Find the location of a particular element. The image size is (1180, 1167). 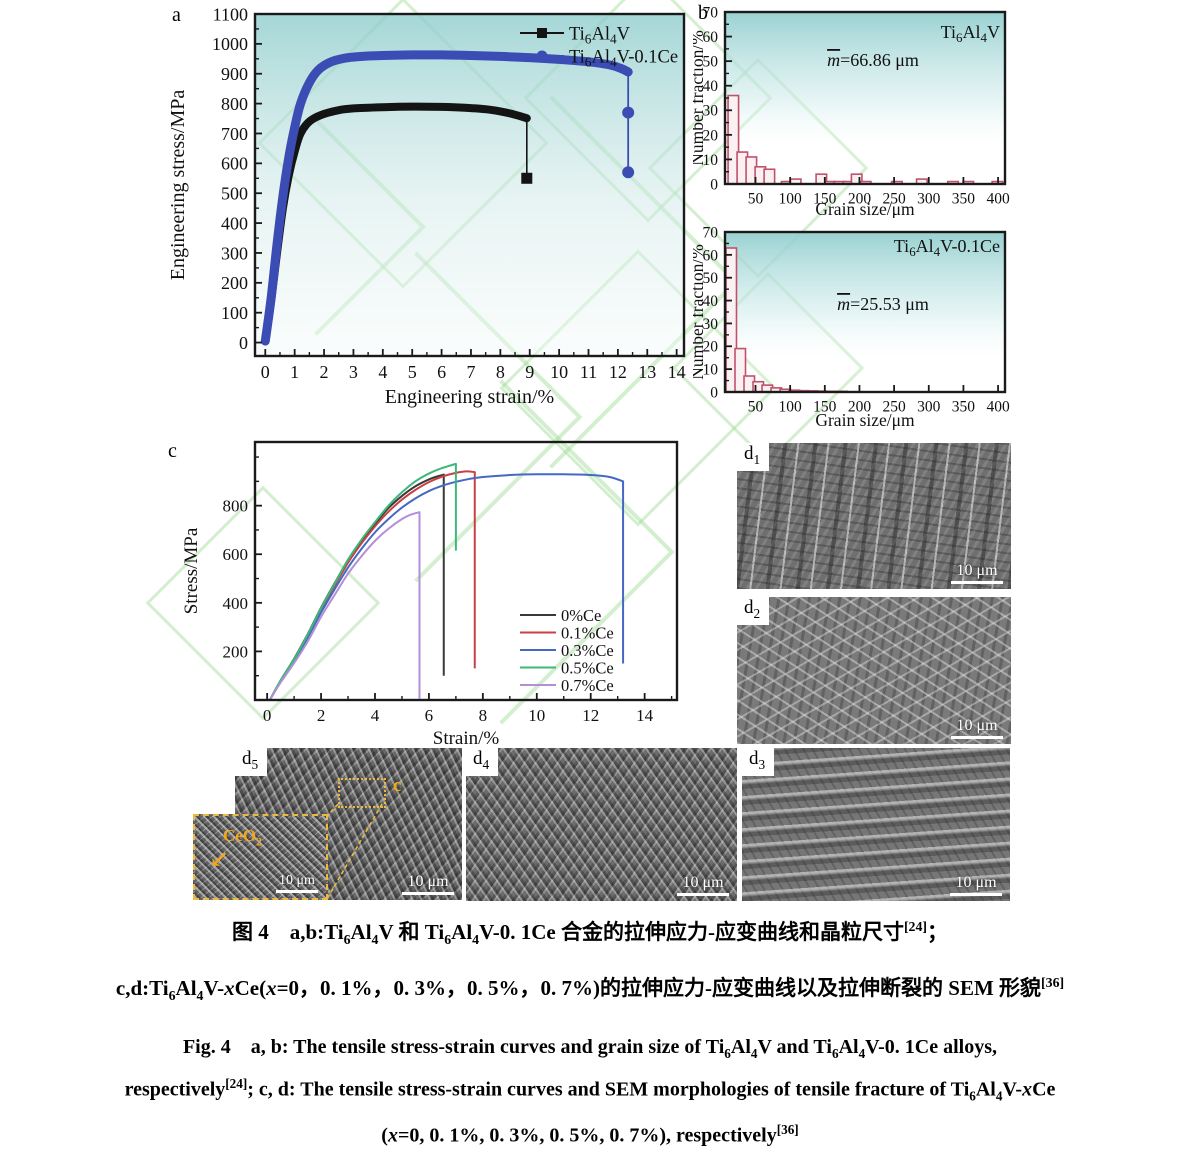

svg-text: m=66.86 μm is located at coordinates (873, 60).